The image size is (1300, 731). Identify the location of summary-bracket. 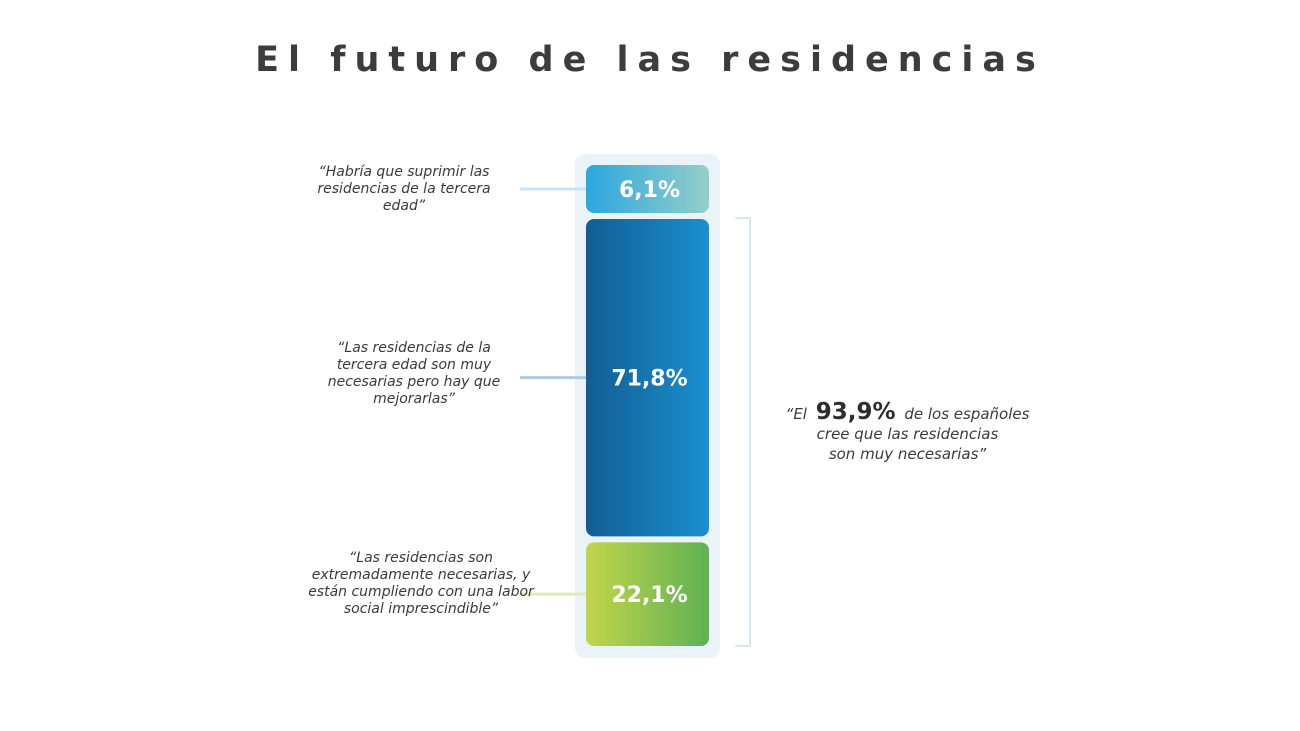
(743, 432).